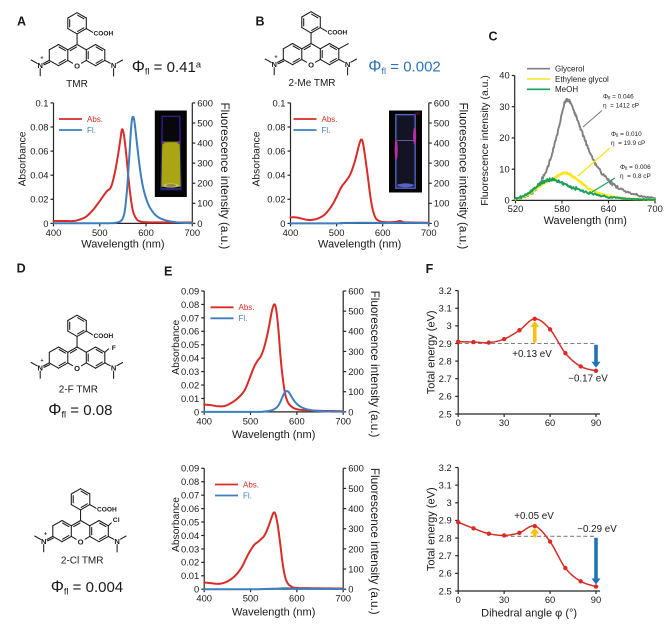 This screenshot has width=672, height=630. Describe the element at coordinates (87, 587) in the screenshot. I see `svg-text: Φfl = 0.004` at that location.